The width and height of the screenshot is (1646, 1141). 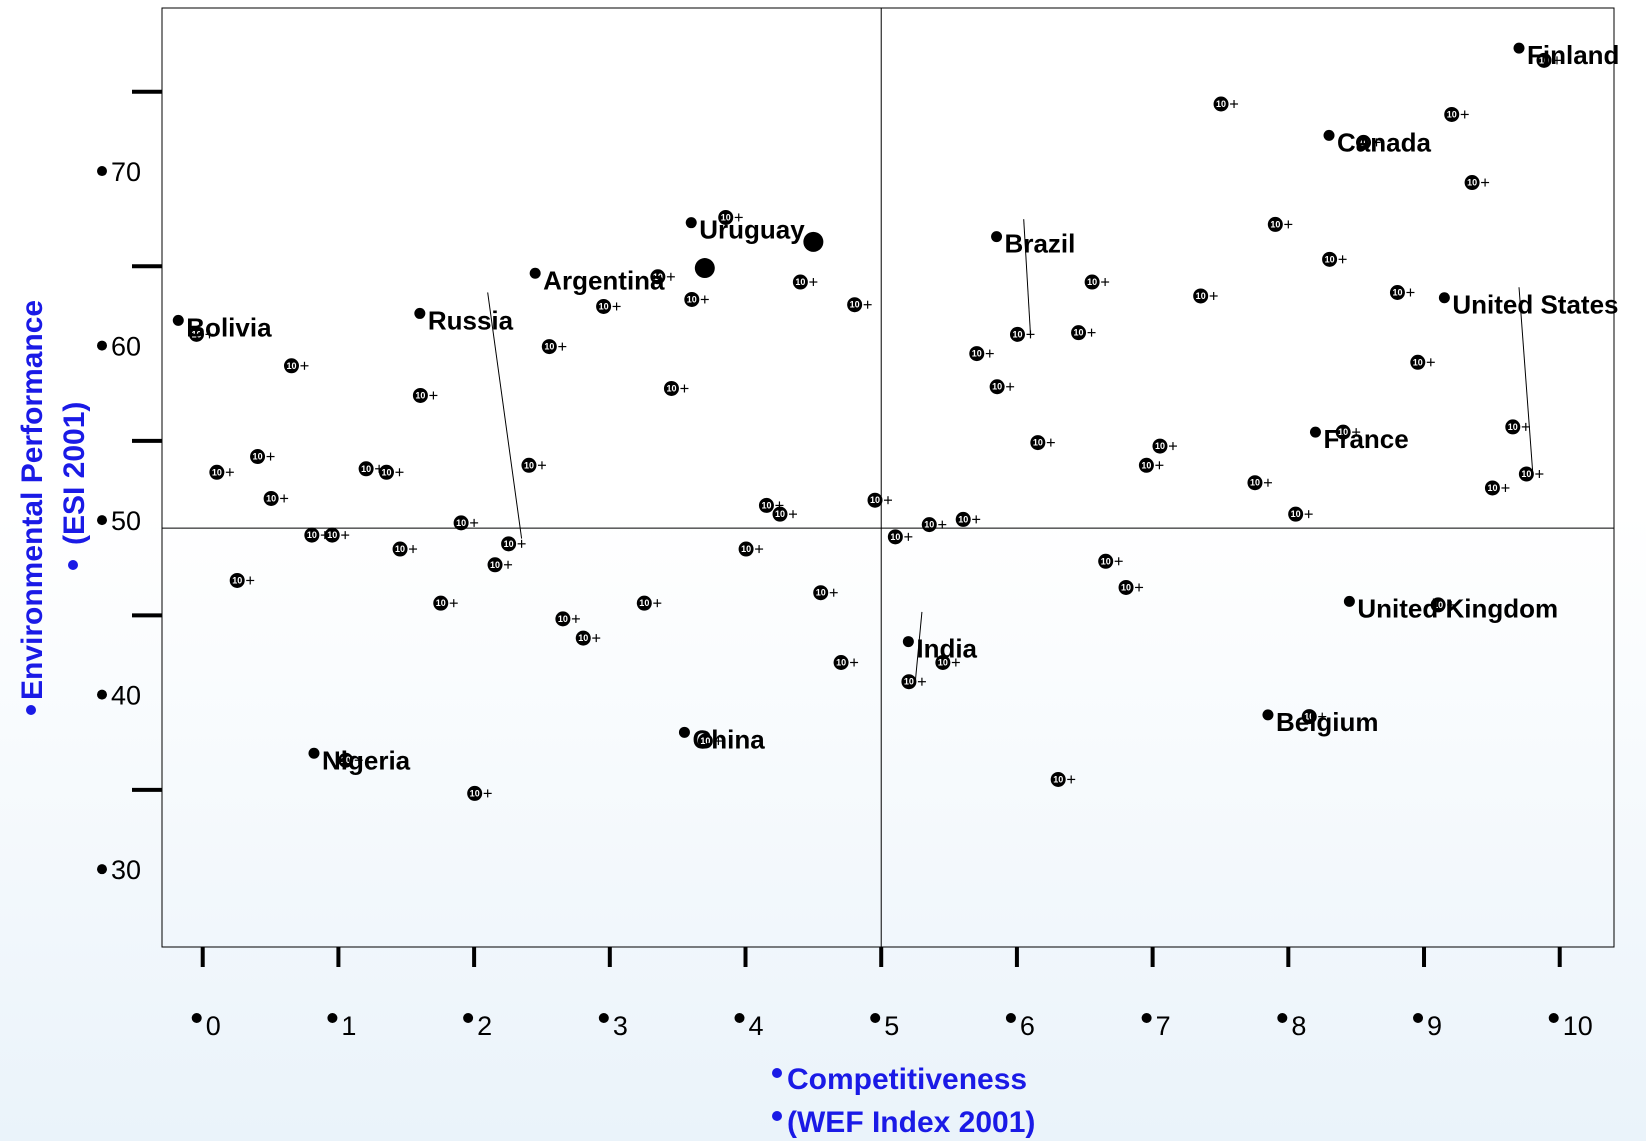 I want to click on country-point-brazil, so click(x=997, y=237).